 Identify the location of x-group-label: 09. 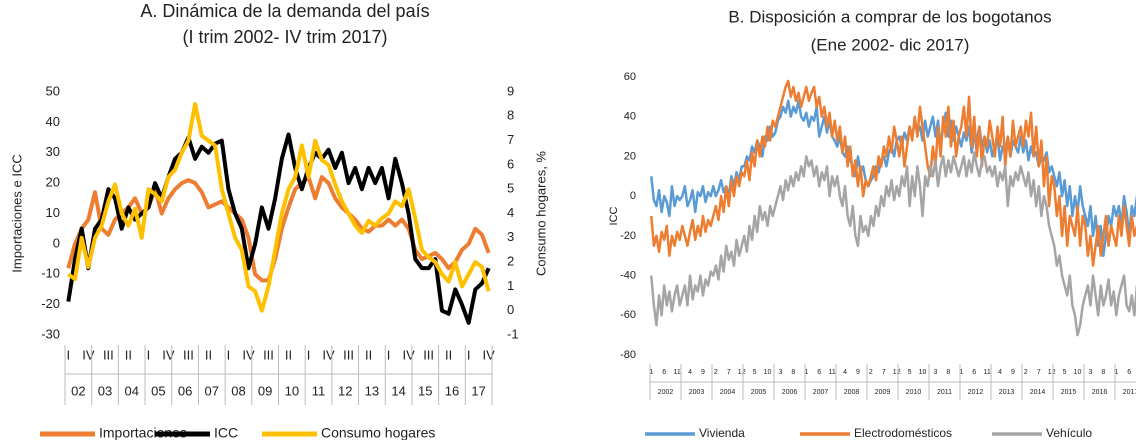
(265, 390).